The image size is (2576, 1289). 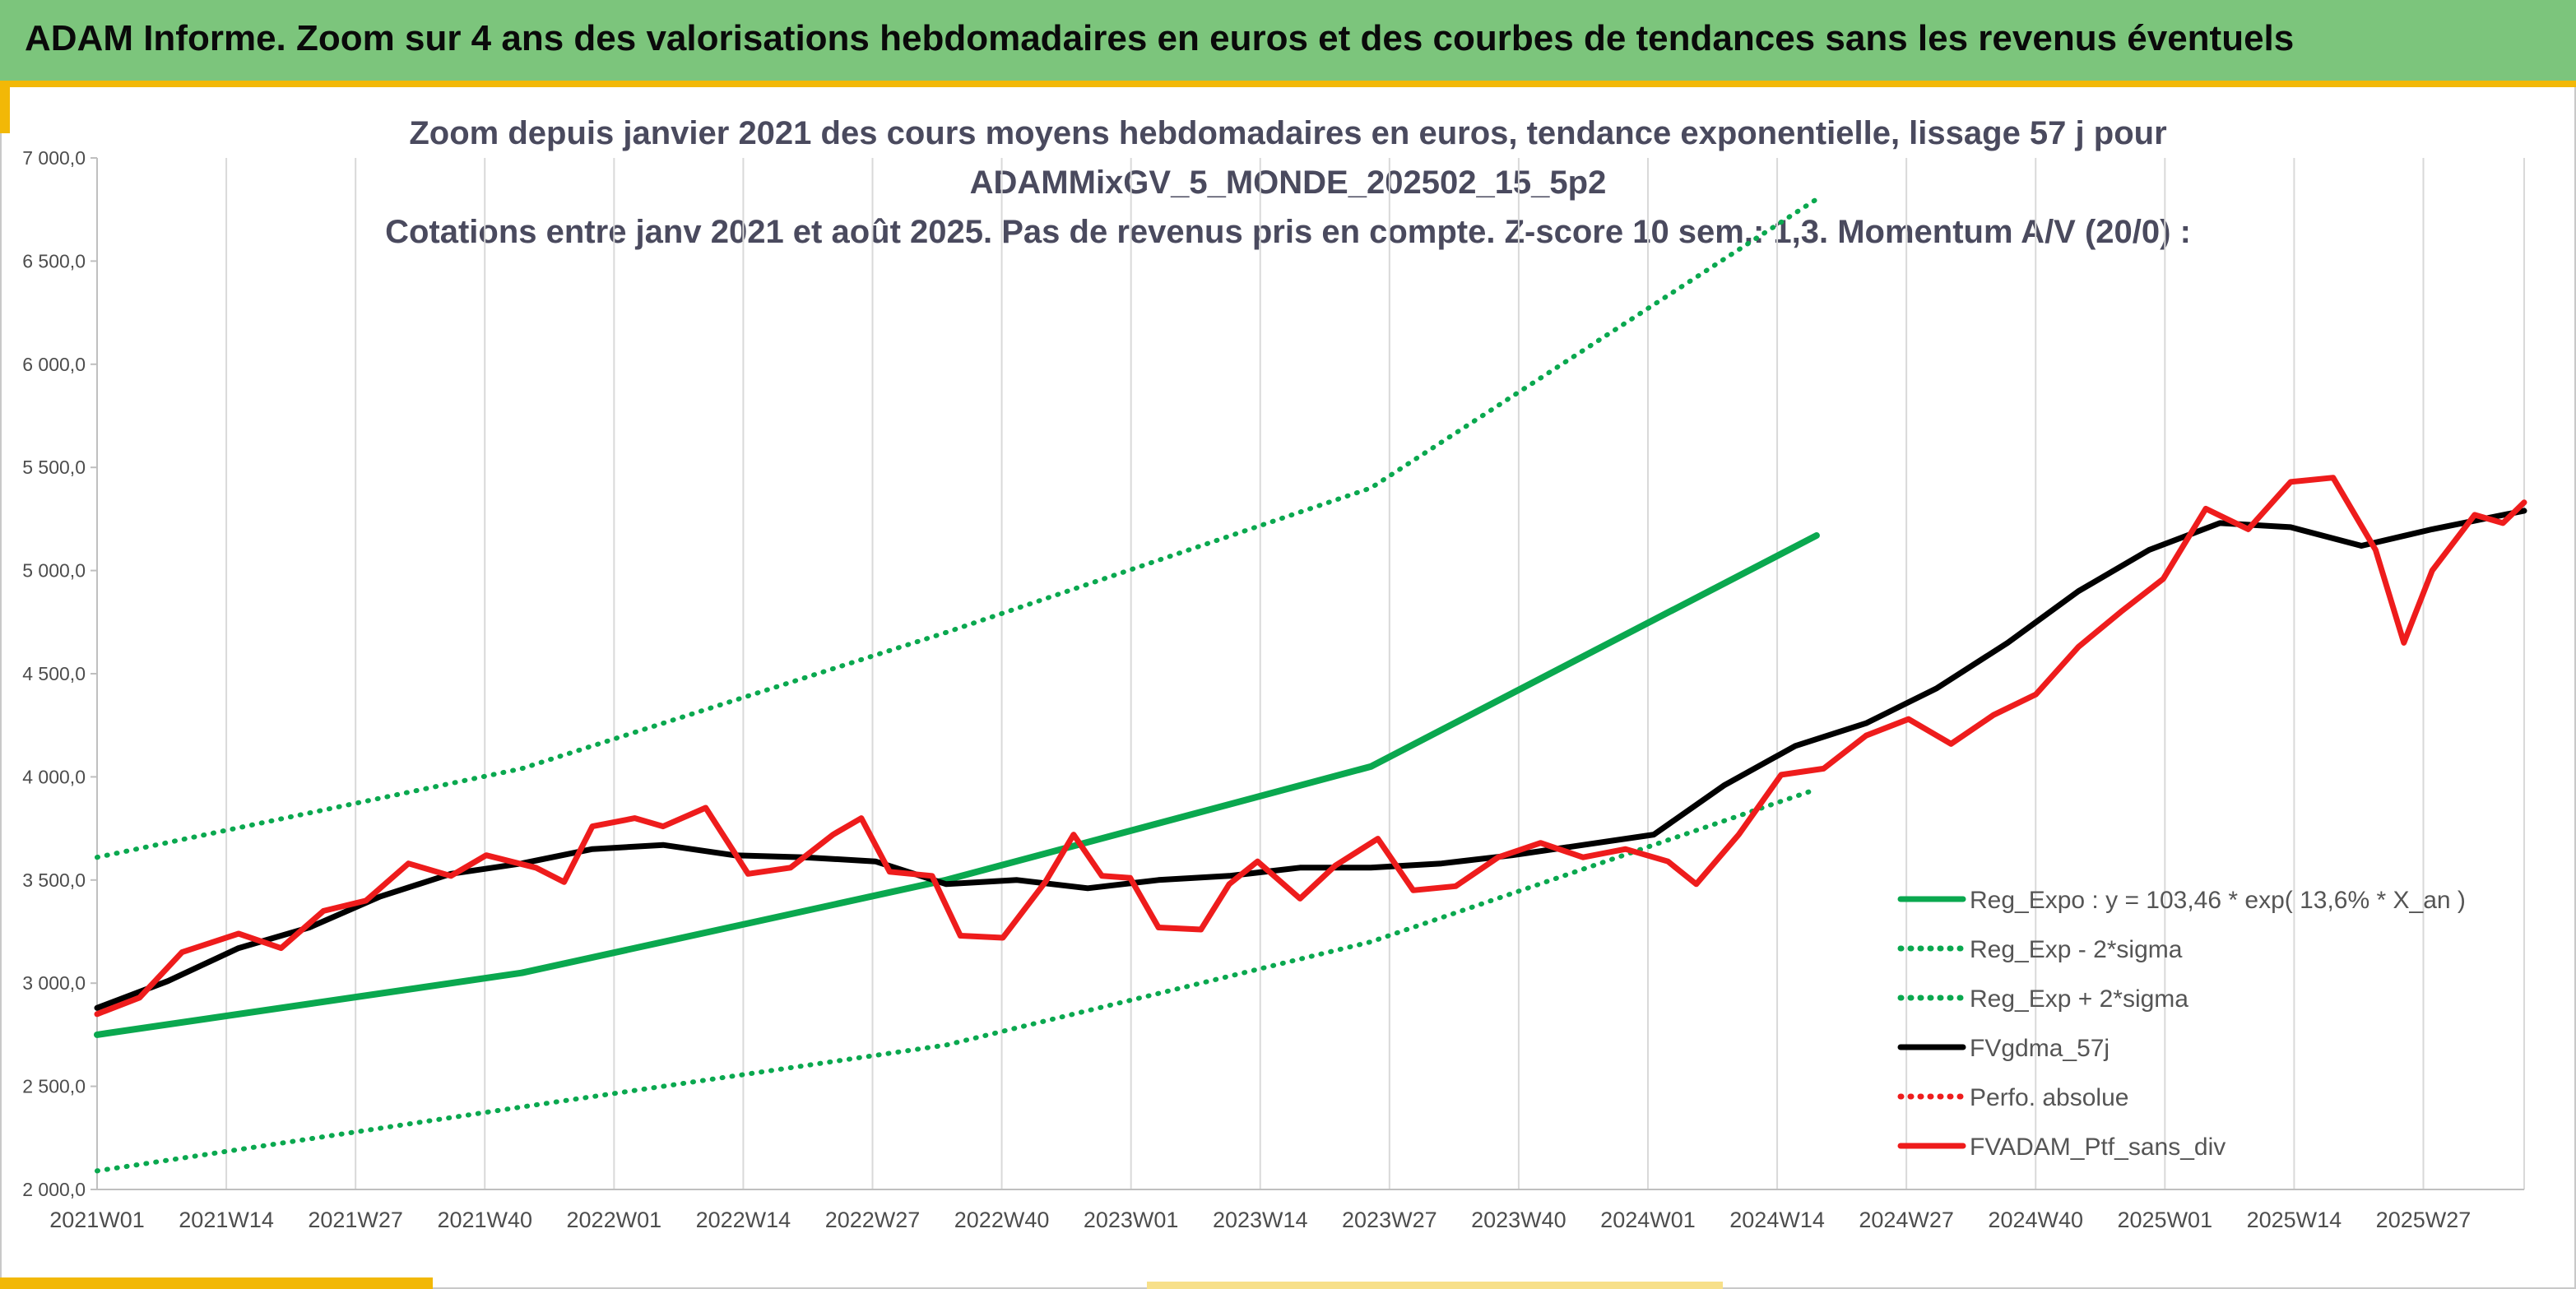 What do you see at coordinates (54, 571) in the screenshot?
I see `y-tick-label: 5 000,0` at bounding box center [54, 571].